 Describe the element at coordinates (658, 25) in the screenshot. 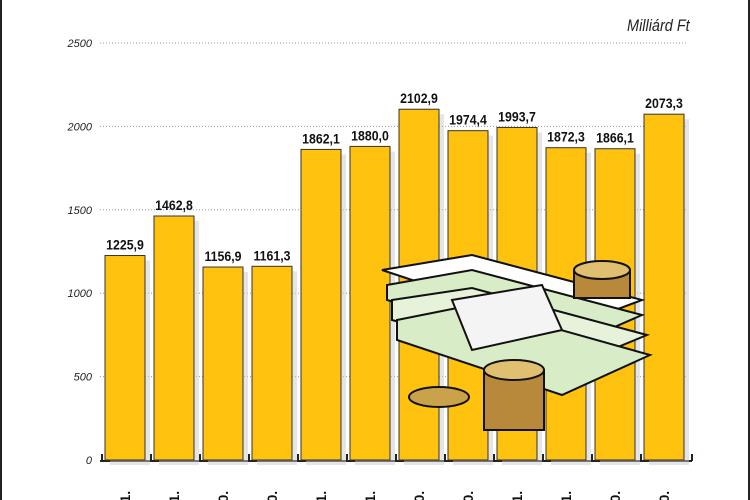

I see `unit-label: Milliárd Ft` at that location.